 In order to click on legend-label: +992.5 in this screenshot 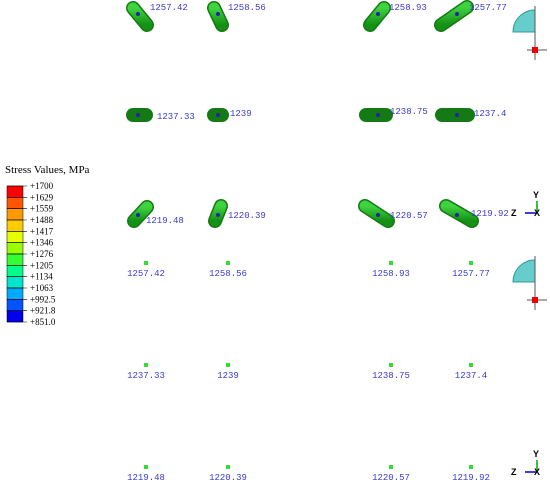, I will do `click(43, 299)`.